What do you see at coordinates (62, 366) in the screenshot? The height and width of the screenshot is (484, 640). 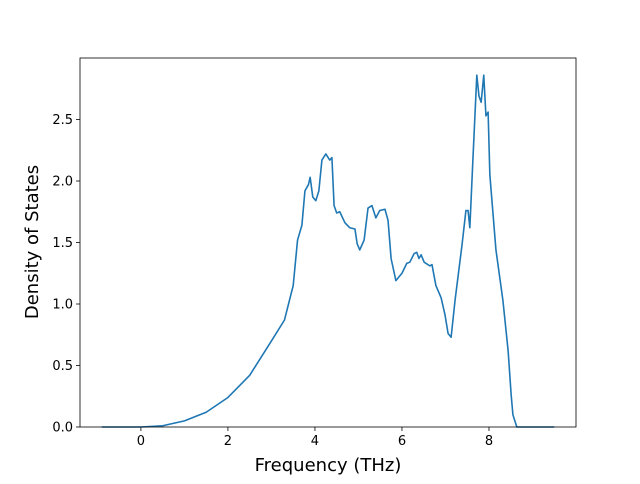 I see `y-tick-label: 0.5` at bounding box center [62, 366].